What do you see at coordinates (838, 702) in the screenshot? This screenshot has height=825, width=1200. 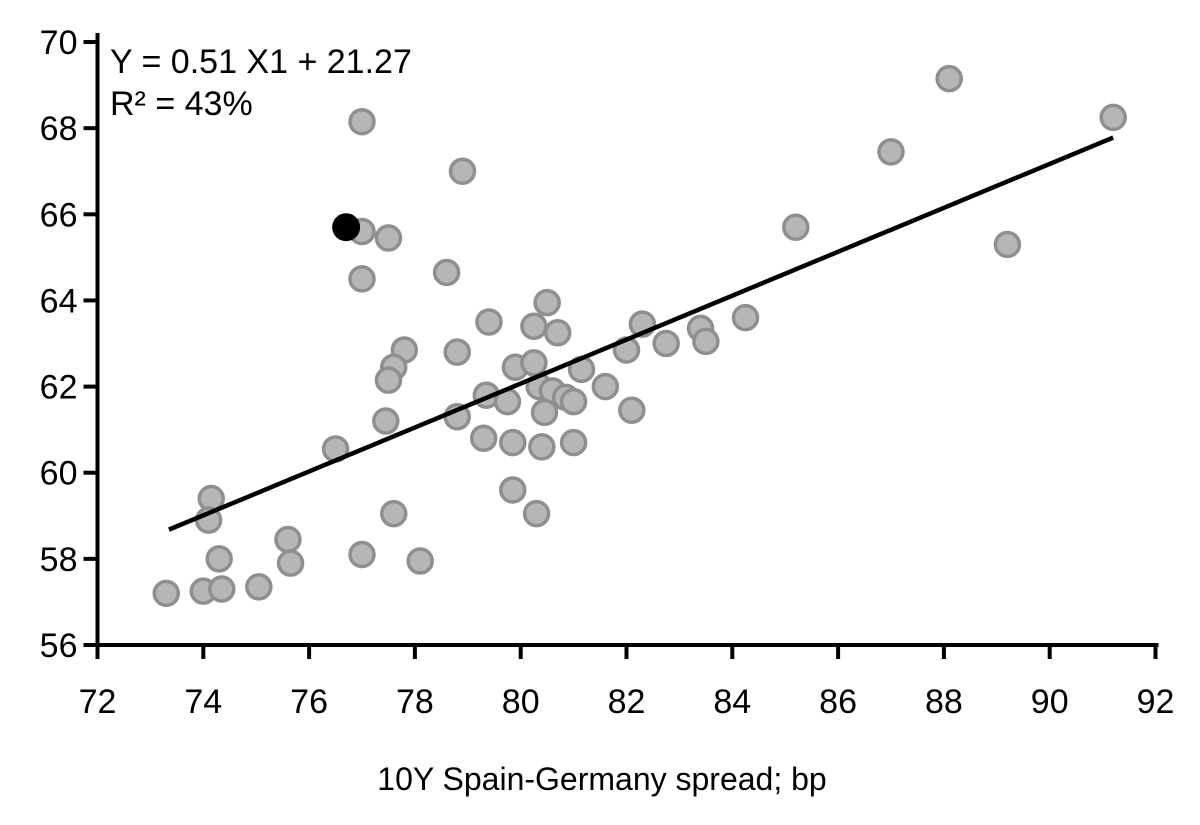 I see `x-tick-label: 86` at bounding box center [838, 702].